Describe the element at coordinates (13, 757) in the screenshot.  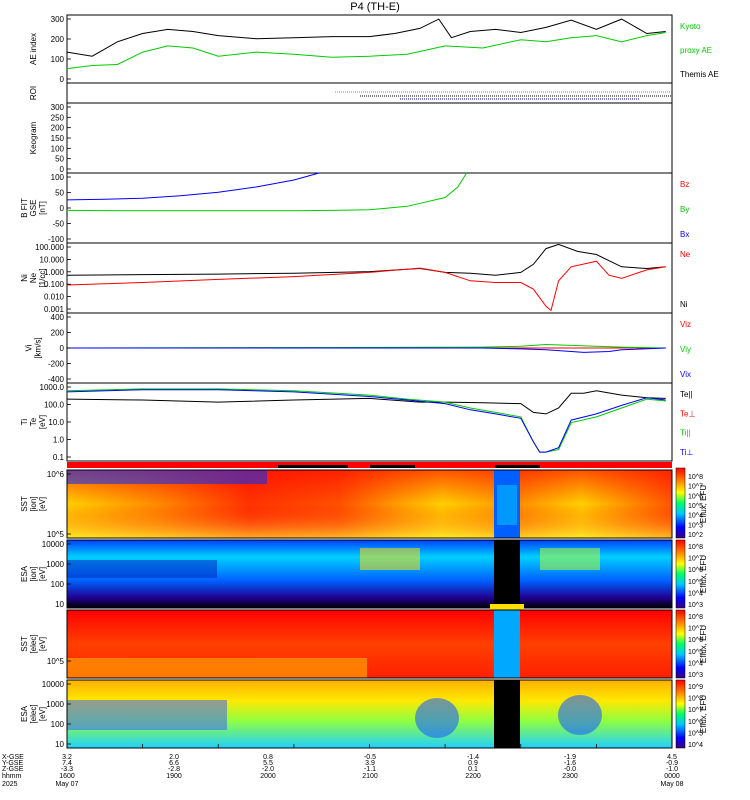
I see `ephemeris-row-label: X-GSE` at that location.